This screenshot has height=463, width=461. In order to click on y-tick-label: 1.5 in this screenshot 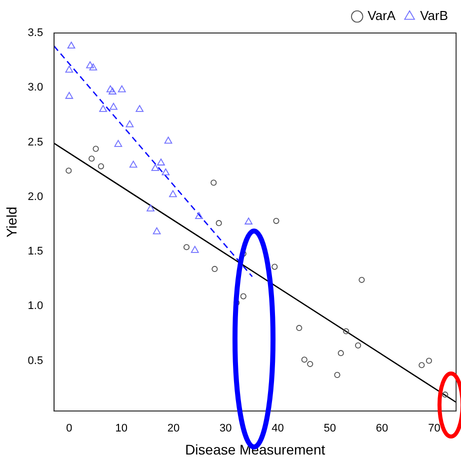, I will do `click(36, 252)`.